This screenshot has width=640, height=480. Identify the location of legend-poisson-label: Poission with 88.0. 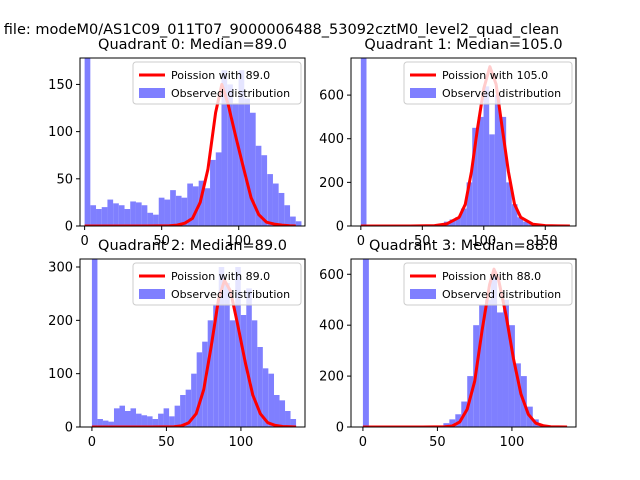
(491, 276).